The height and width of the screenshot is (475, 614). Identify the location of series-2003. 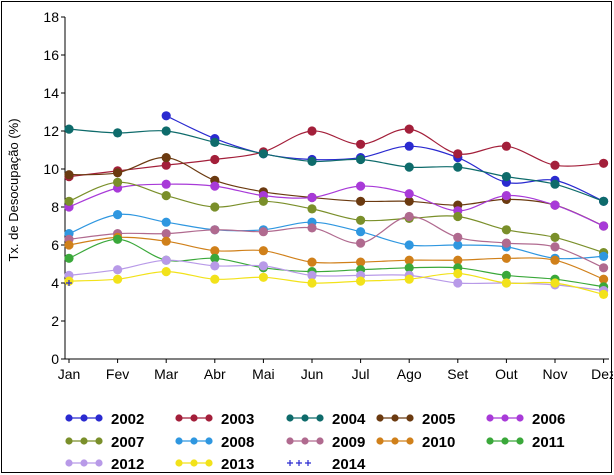
(336, 153).